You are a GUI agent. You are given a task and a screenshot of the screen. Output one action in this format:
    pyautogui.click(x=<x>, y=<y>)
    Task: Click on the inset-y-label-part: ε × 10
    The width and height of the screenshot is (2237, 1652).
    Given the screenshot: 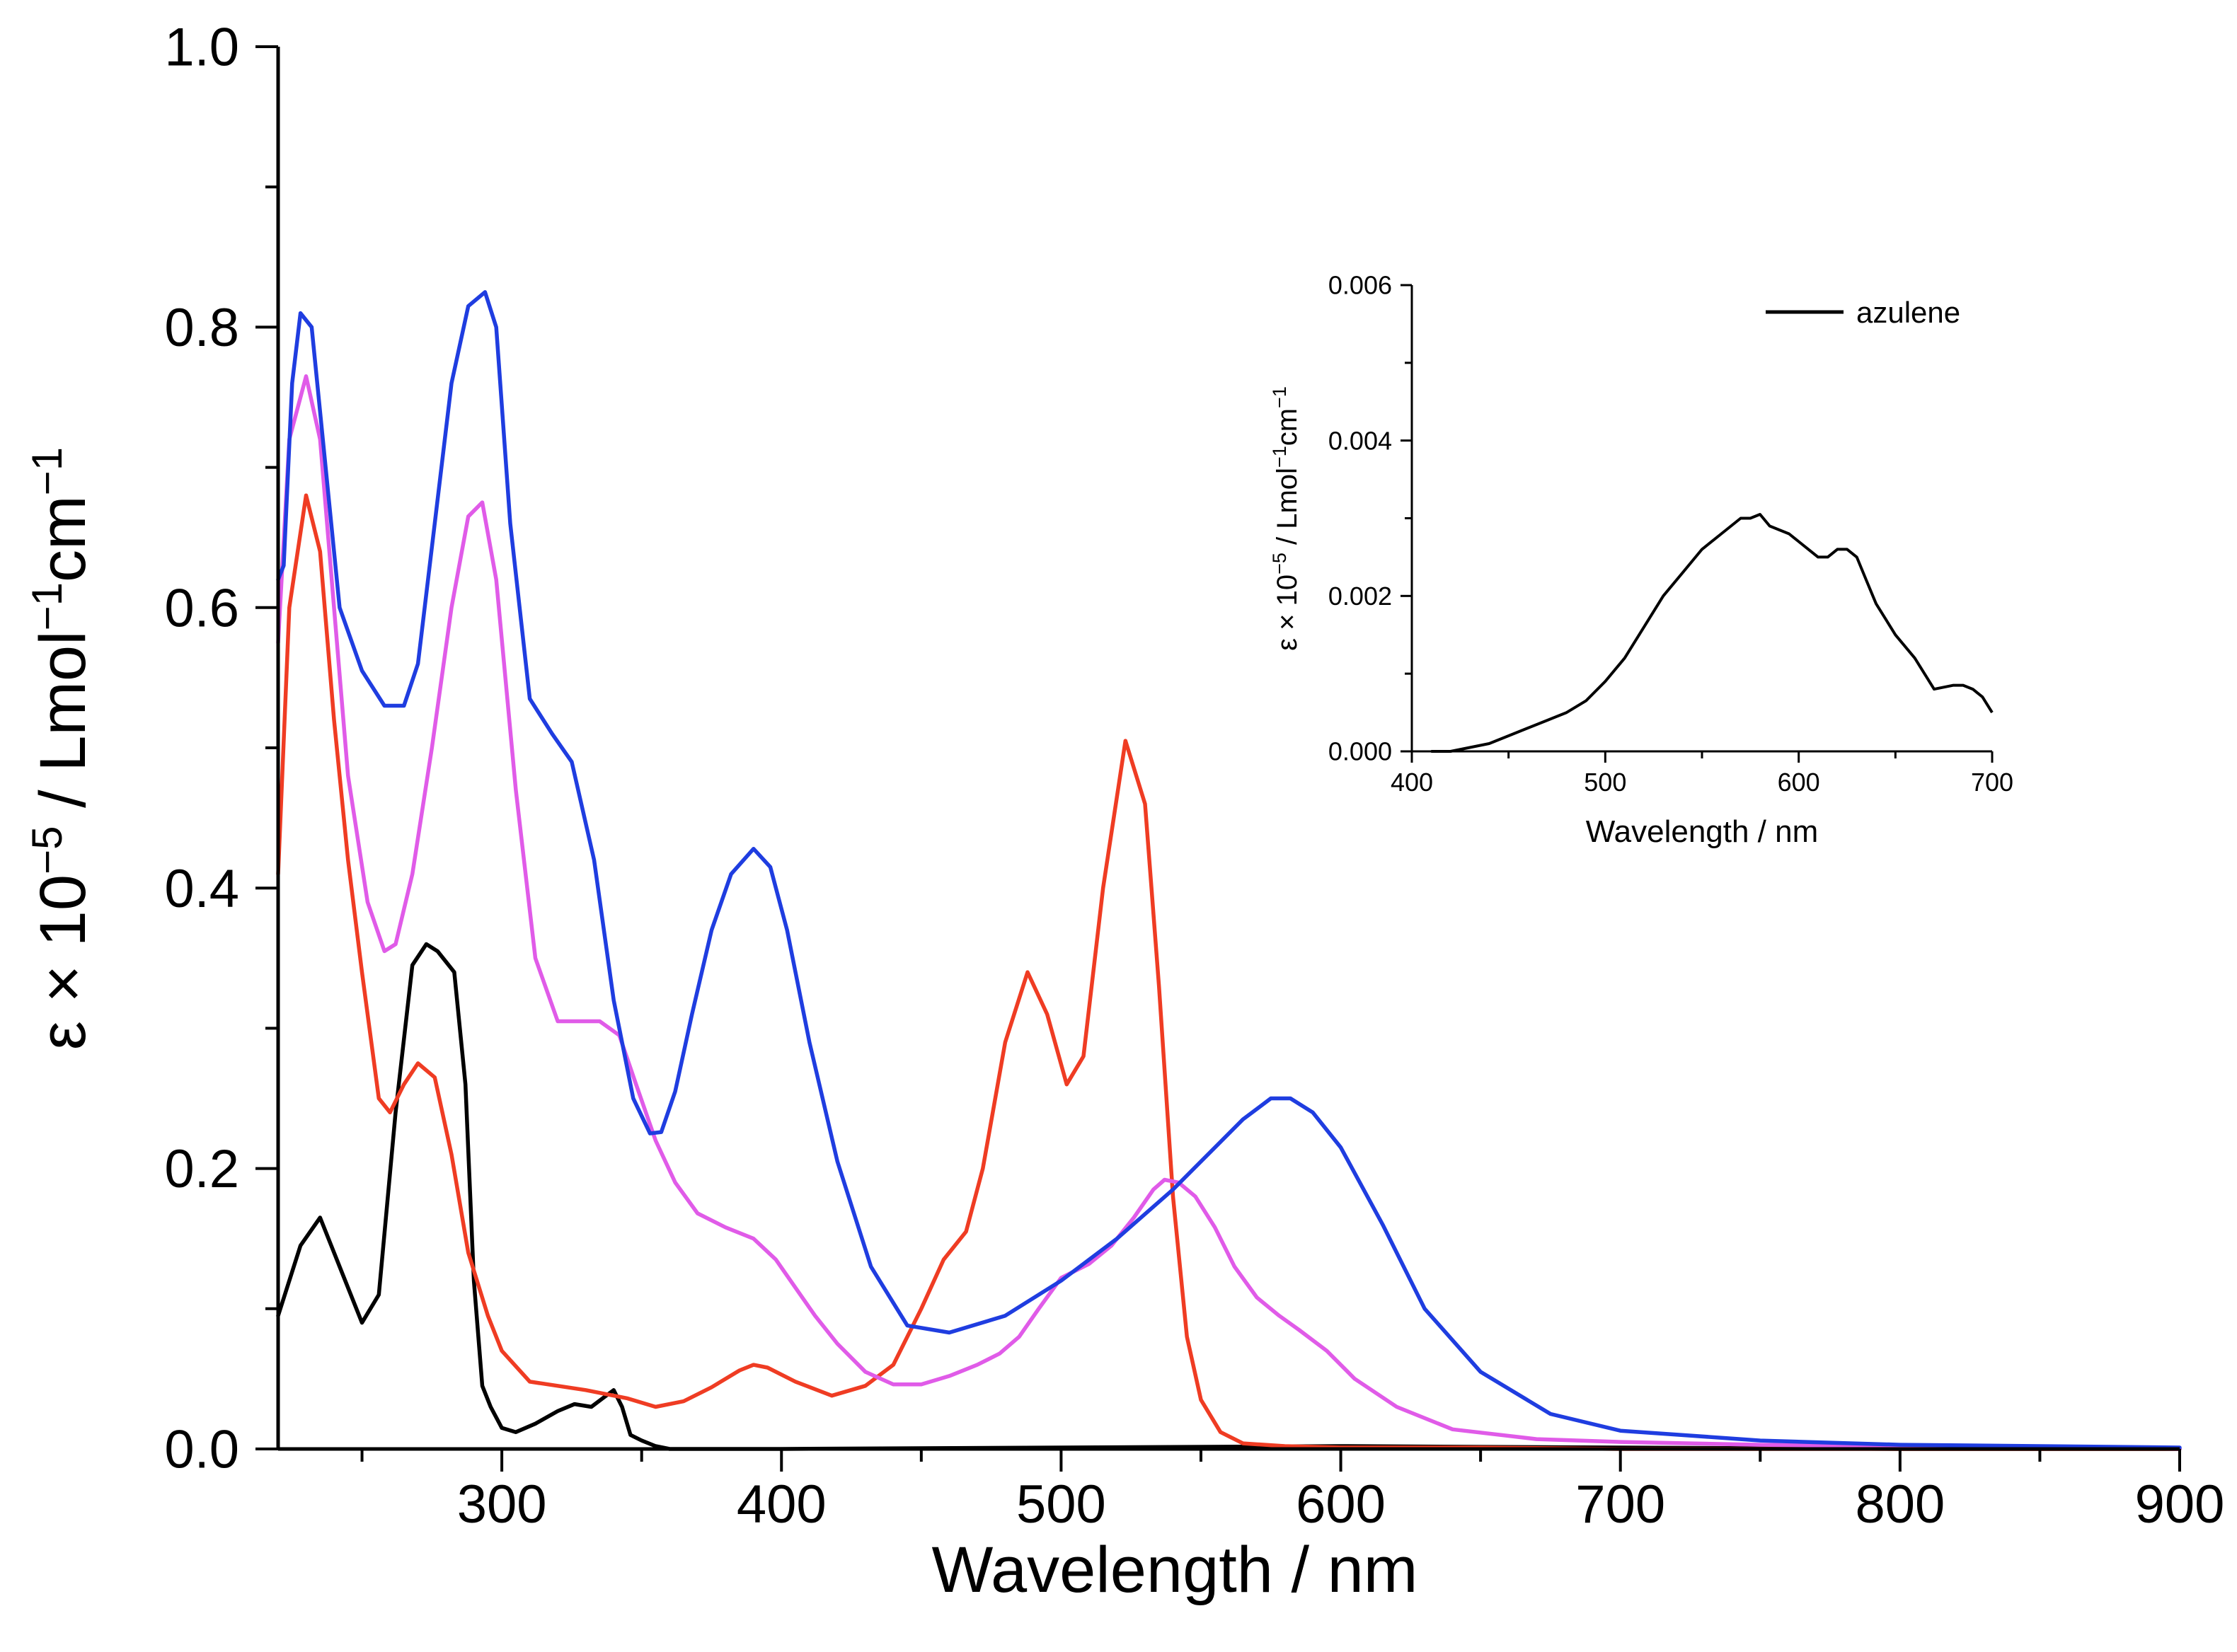 What is the action you would take?
    pyautogui.click(x=1287, y=613)
    